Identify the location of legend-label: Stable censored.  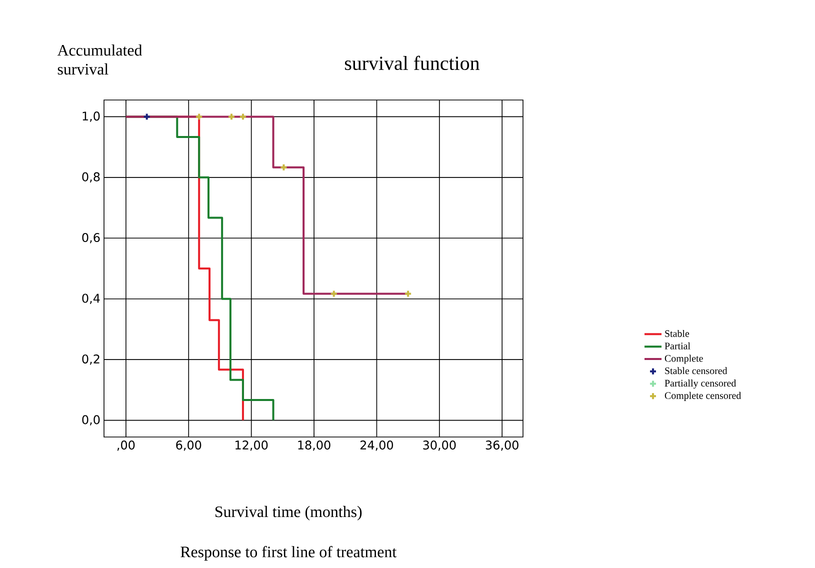
(696, 370).